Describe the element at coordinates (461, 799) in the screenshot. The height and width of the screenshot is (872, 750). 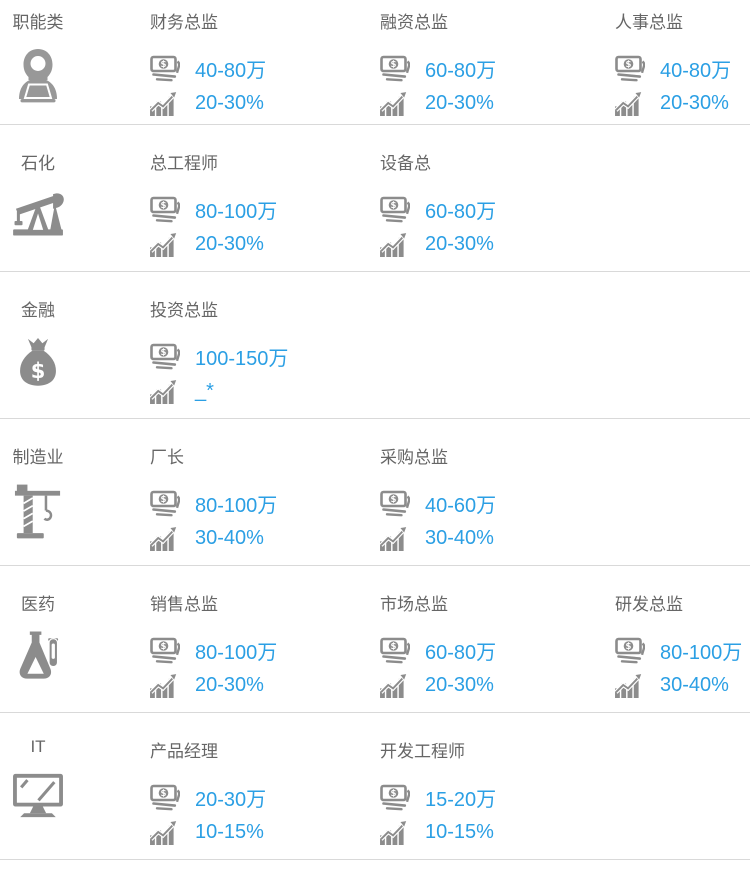
I see `salary-value: 15-20万` at that location.